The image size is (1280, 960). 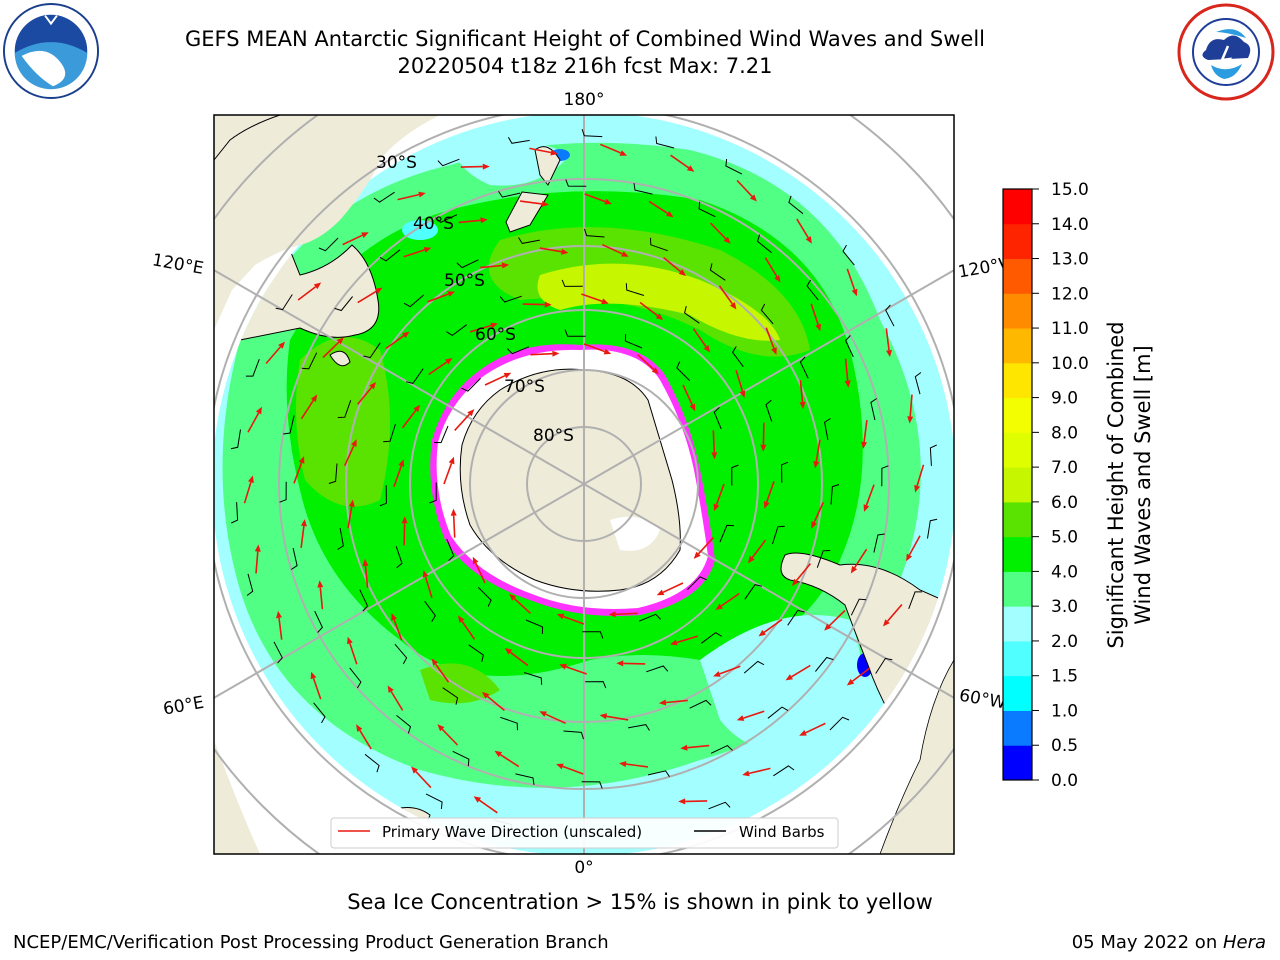 I want to click on colorbar-tick-label: 13.0, so click(x=1070, y=260).